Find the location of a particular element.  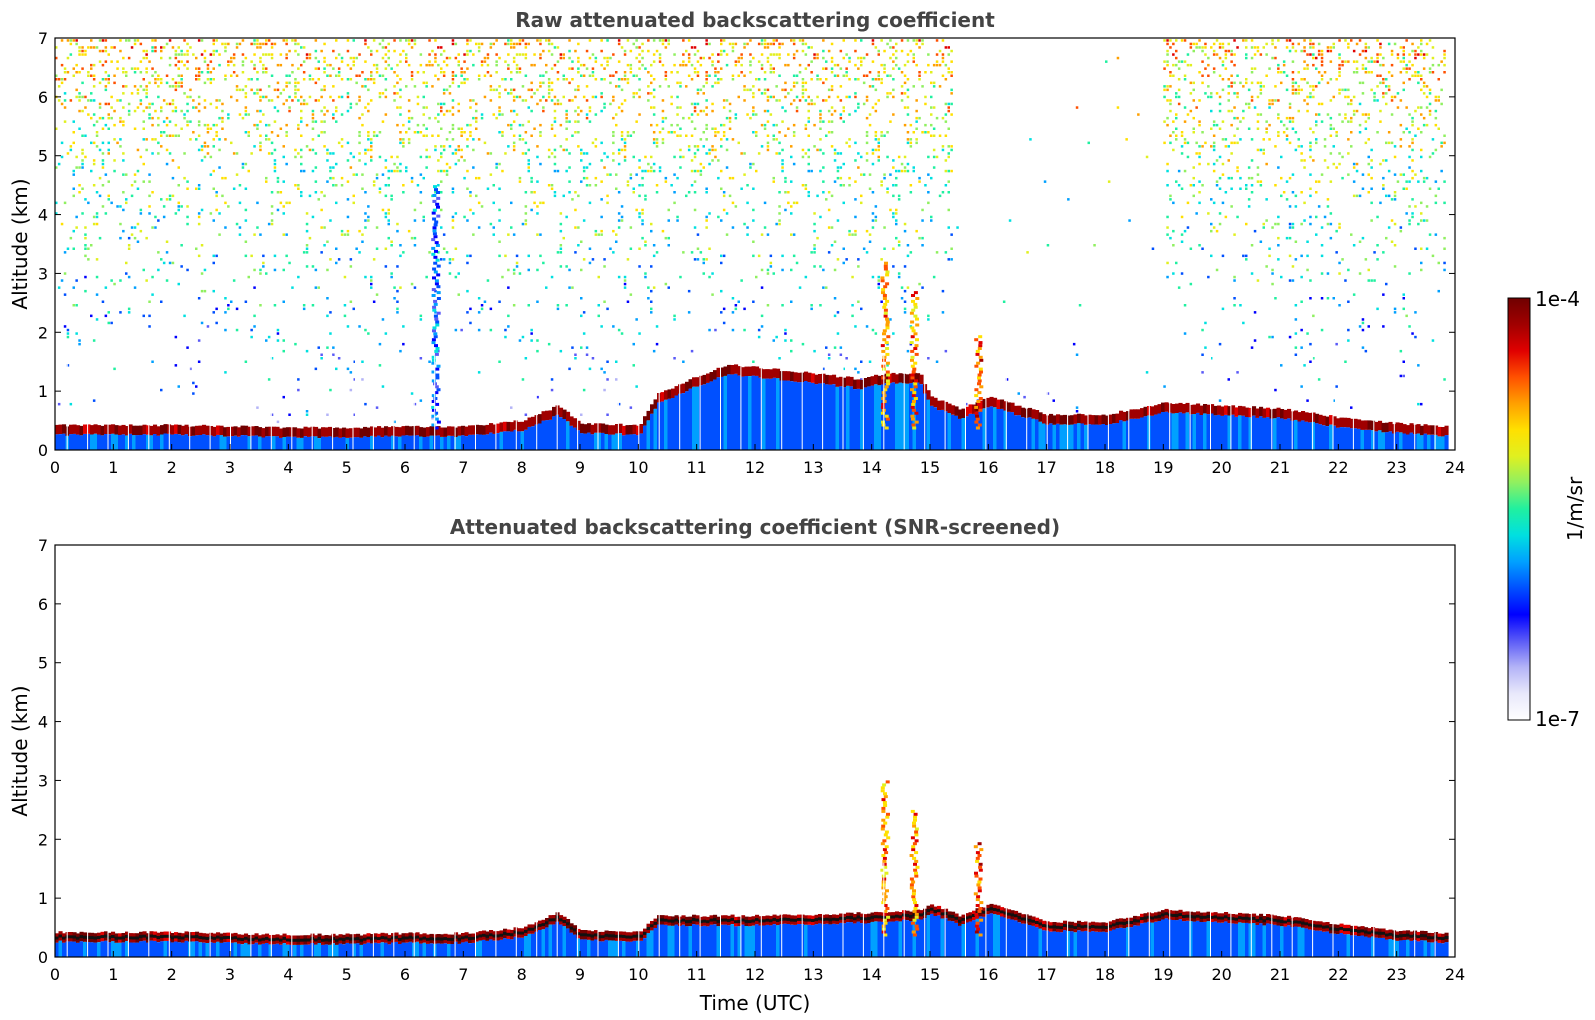

raw-aerosol-layer-band is located at coordinates (466, 431).